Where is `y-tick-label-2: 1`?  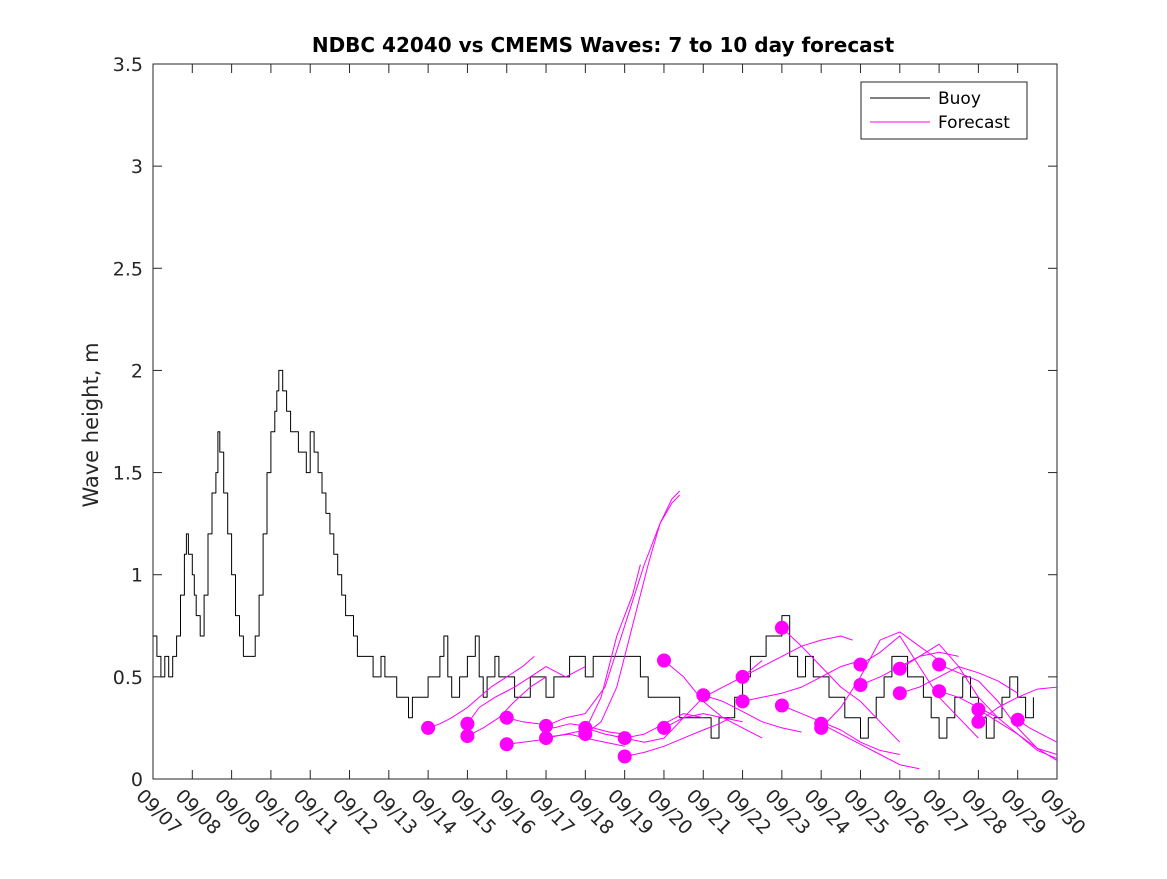 y-tick-label-2: 1 is located at coordinates (137, 576).